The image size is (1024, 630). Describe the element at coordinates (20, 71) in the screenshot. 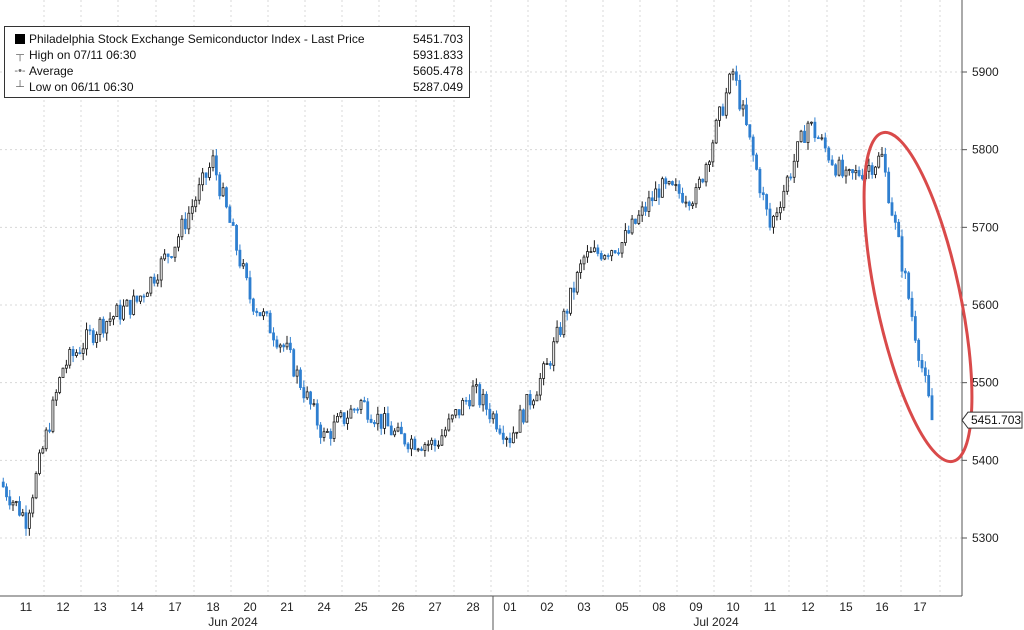

I see `average-line-icon: -•-` at that location.